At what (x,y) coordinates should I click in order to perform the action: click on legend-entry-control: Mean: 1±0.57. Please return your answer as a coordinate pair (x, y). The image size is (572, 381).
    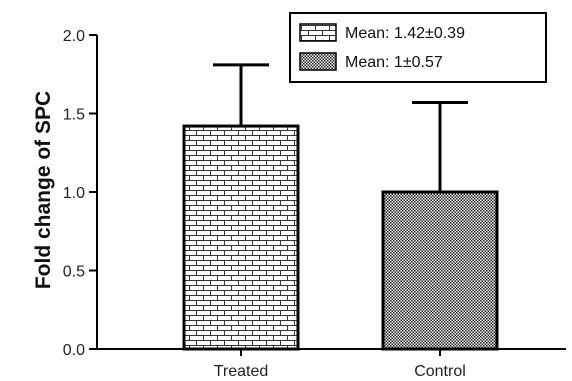
    Looking at the image, I should click on (394, 62).